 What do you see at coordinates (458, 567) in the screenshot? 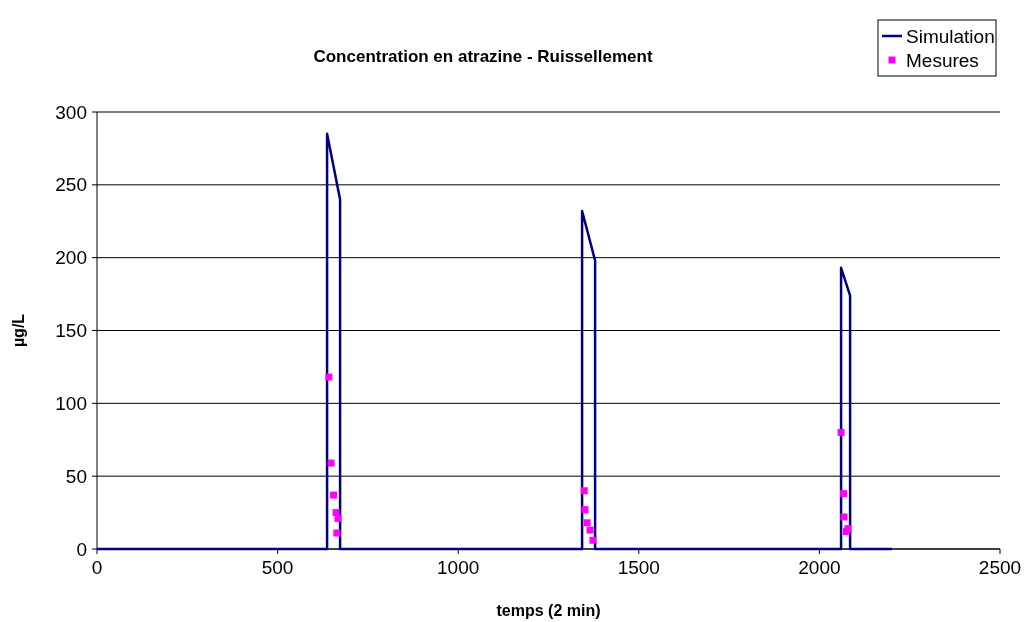
I see `x-tick-label: 1000` at bounding box center [458, 567].